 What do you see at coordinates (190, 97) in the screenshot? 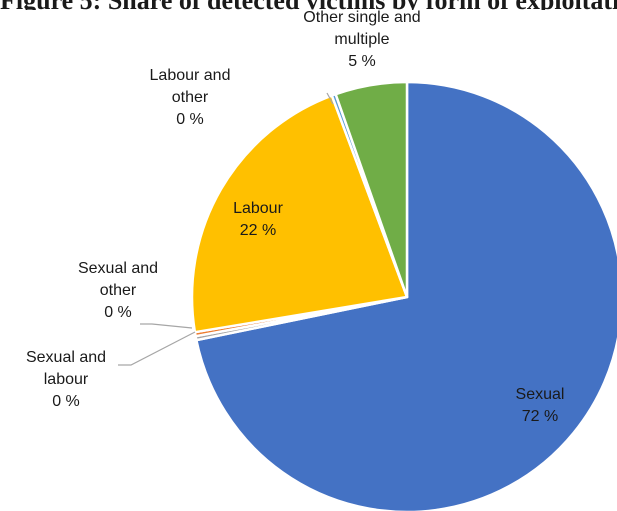
I see `data-label-labour-and-other: Labour and other 0 %` at bounding box center [190, 97].